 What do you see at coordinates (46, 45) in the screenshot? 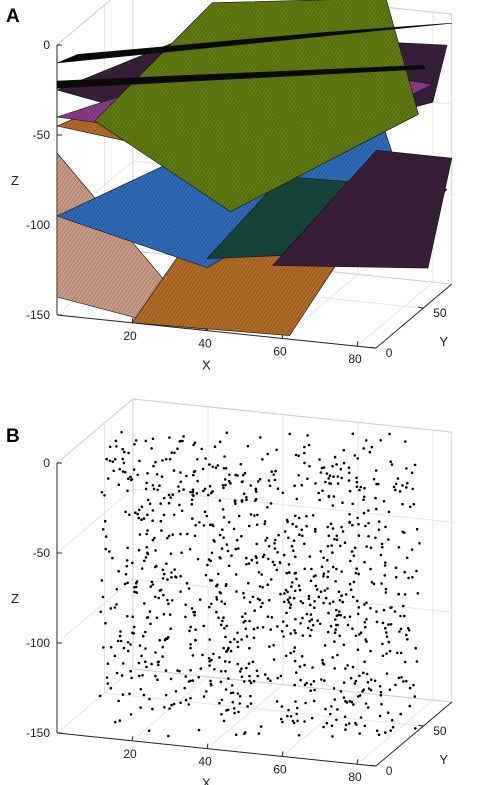
I see `z-tick-label: 0` at bounding box center [46, 45].